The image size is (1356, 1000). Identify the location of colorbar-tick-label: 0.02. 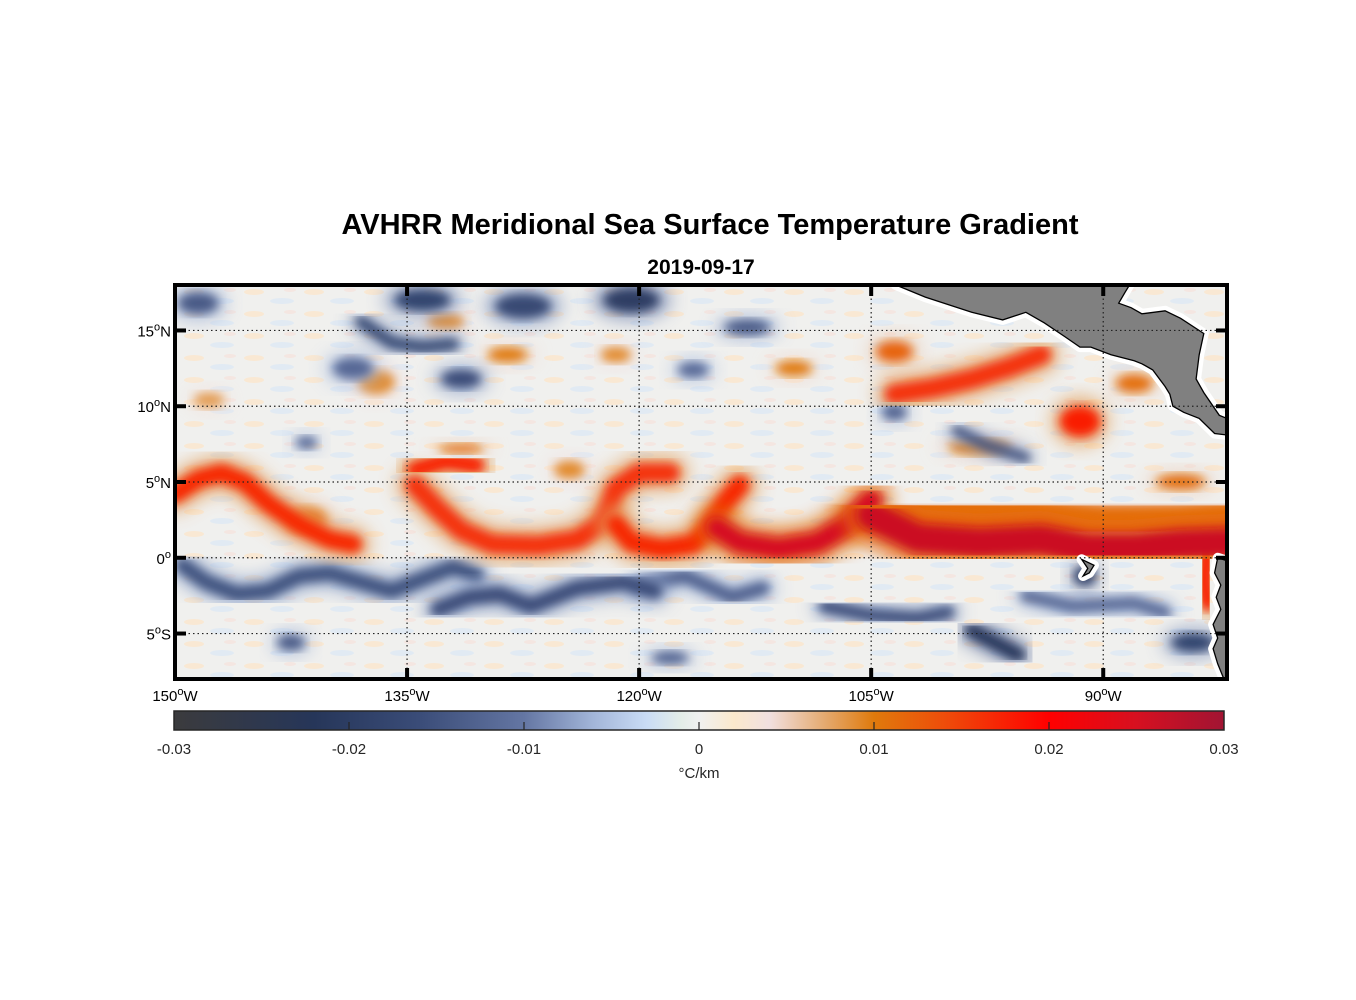
(1048, 749).